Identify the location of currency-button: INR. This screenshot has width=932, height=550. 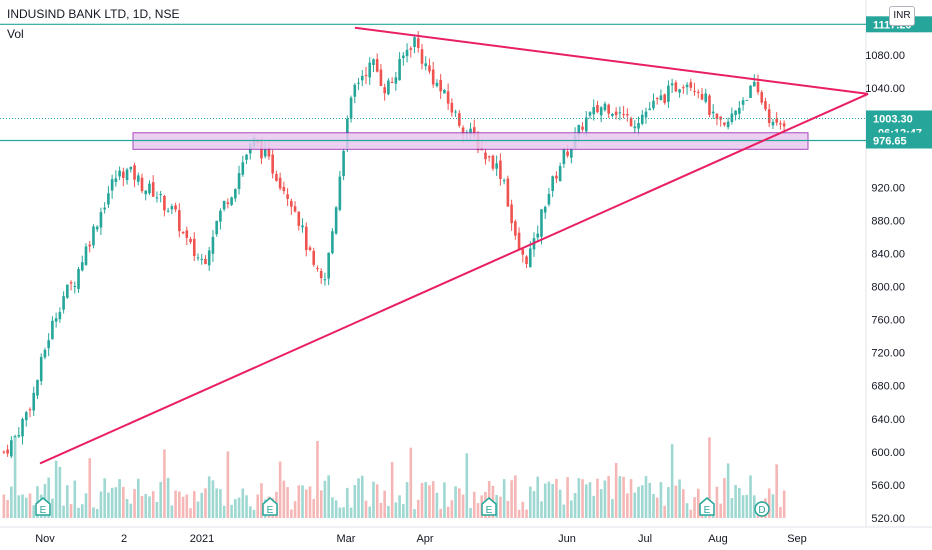
(902, 16).